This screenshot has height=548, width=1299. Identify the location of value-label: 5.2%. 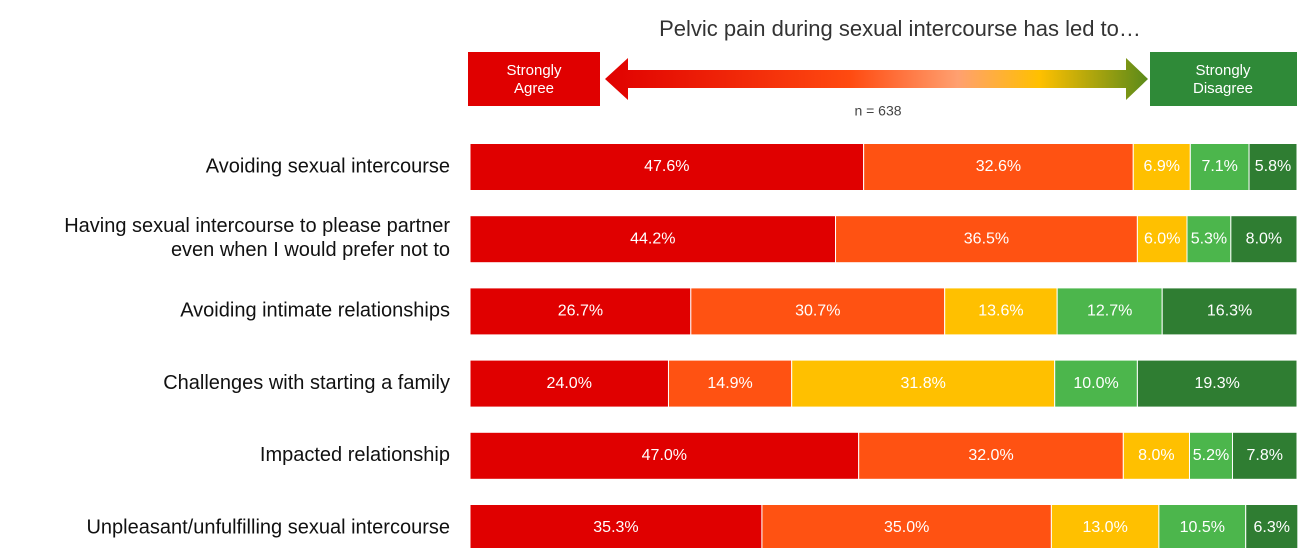
(1211, 455).